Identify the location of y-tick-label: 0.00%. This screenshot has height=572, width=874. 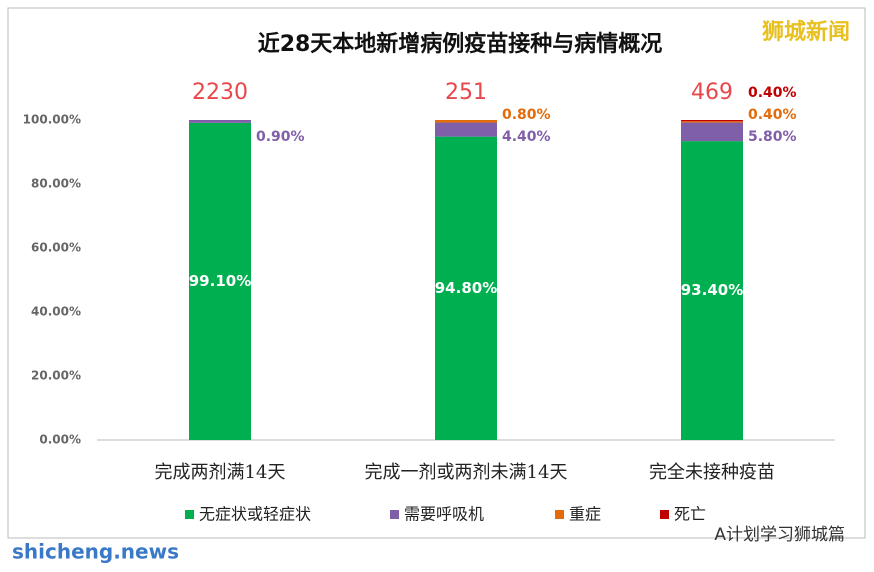
(60, 440).